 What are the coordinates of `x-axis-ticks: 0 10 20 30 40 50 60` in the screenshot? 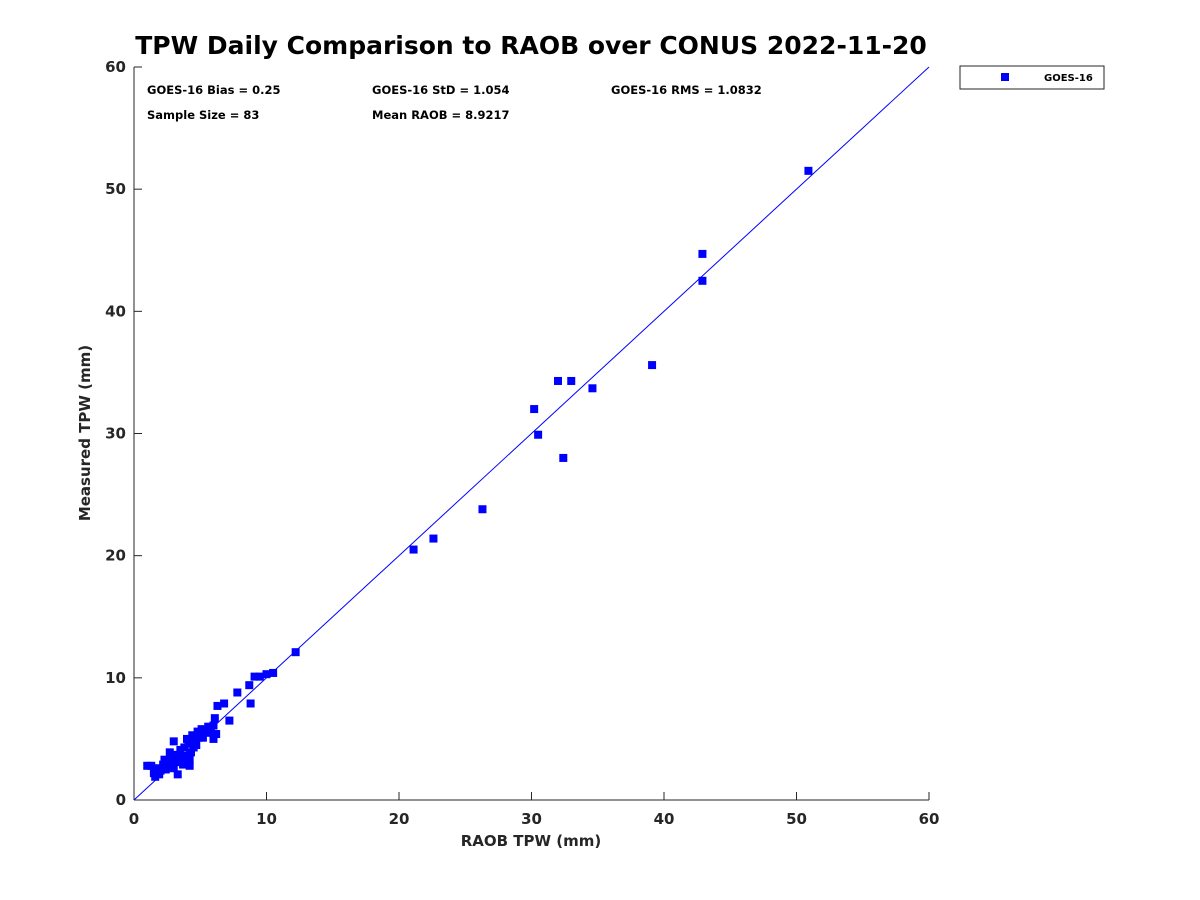 It's located at (534, 810).